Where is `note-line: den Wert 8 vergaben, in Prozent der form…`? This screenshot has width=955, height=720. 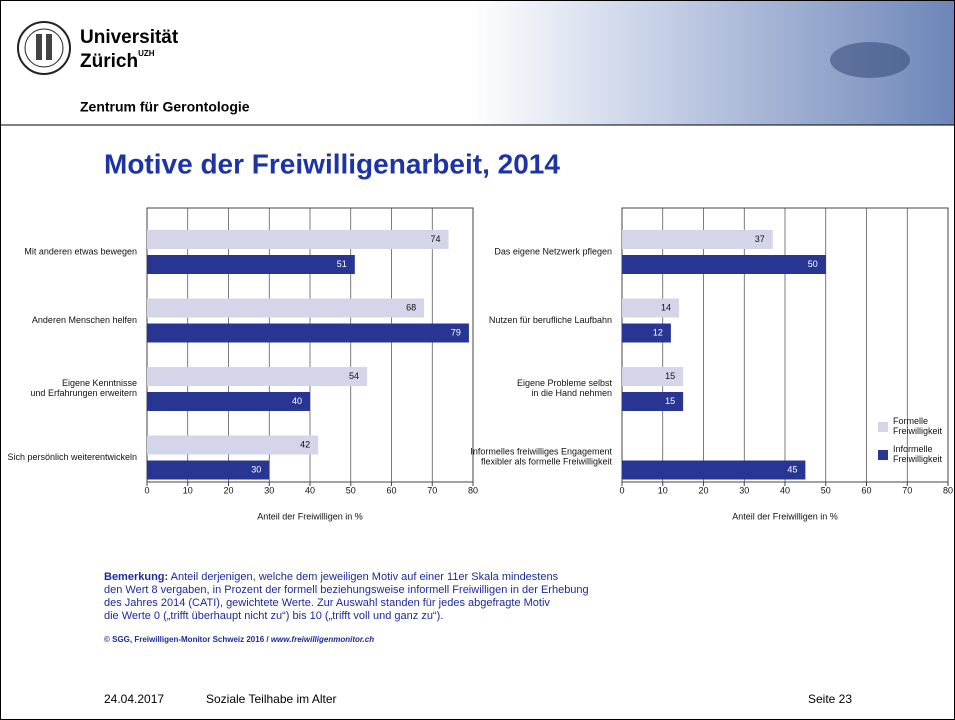 note-line: den Wert 8 vergaben, in Prozent der form… is located at coordinates (346, 590).